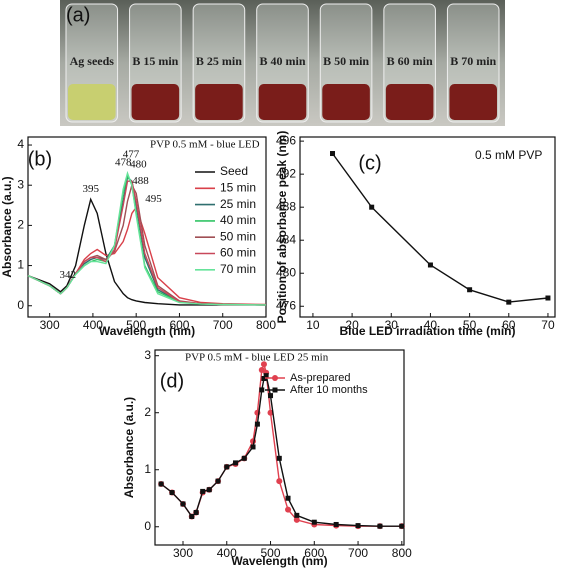 The height and width of the screenshot is (574, 567). Describe the element at coordinates (90, 189) in the screenshot. I see `peak-label: 395` at that location.